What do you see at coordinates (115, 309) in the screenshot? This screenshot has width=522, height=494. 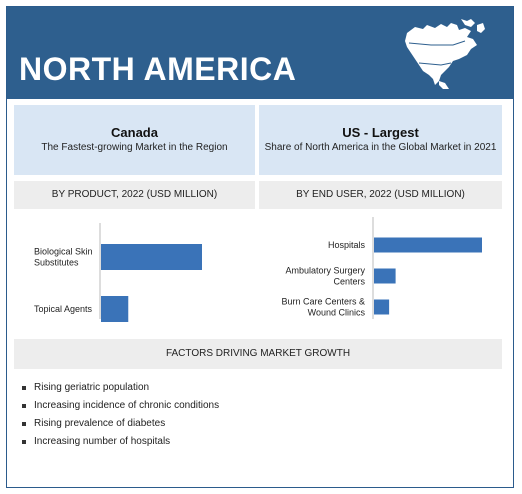 I see `bar-topical-agents` at bounding box center [115, 309].